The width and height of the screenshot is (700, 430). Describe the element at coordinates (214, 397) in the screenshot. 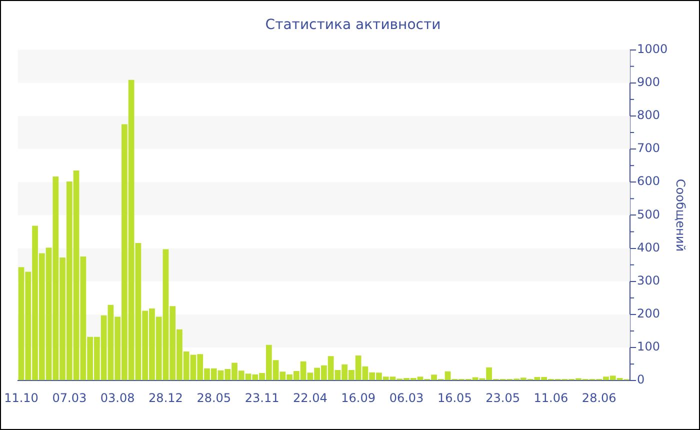

I see `x-tick-label: 28.05` at that location.